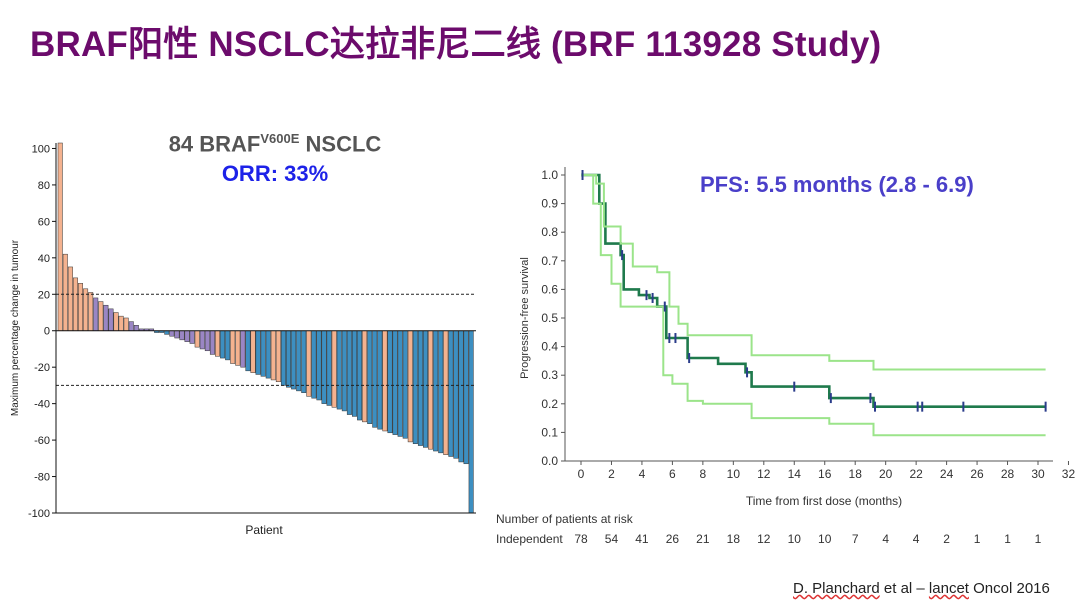 Image resolution: width=1080 pixels, height=603 pixels. Describe the element at coordinates (280, 138) in the screenshot. I see `waterfall-subtitle-sup: V600E` at that location.